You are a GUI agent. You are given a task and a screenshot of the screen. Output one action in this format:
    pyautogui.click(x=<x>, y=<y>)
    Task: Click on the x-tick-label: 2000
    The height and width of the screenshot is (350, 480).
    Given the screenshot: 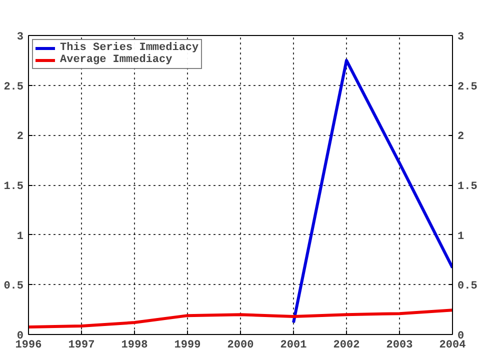 What is the action you would take?
    pyautogui.click(x=240, y=345)
    